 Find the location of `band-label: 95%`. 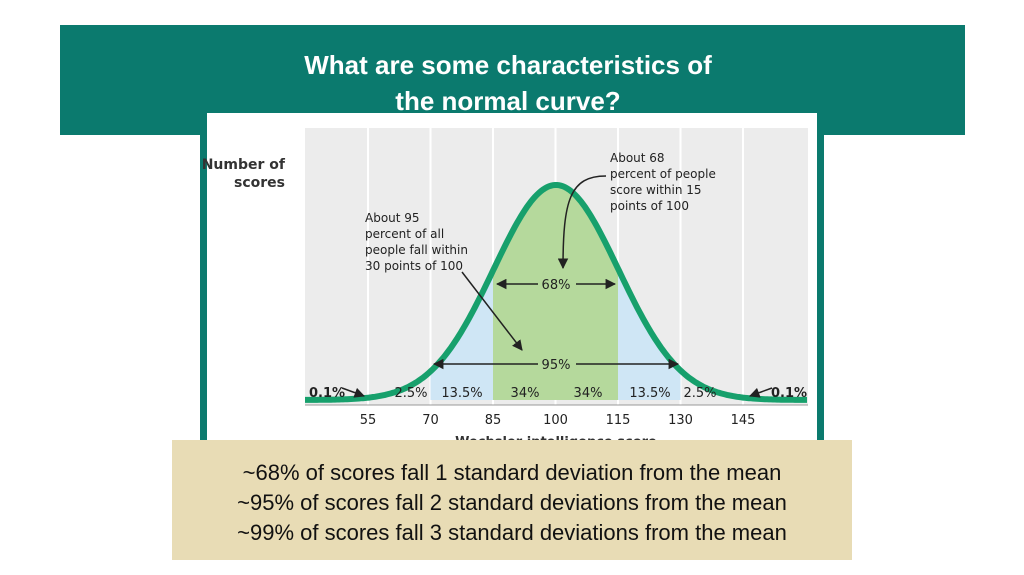

band-label: 95% is located at coordinates (556, 365).